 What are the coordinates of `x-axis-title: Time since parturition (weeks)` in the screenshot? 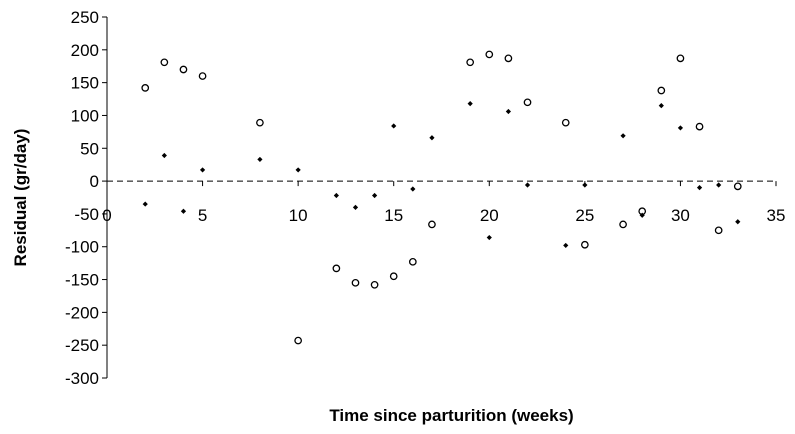 It's located at (451, 415).